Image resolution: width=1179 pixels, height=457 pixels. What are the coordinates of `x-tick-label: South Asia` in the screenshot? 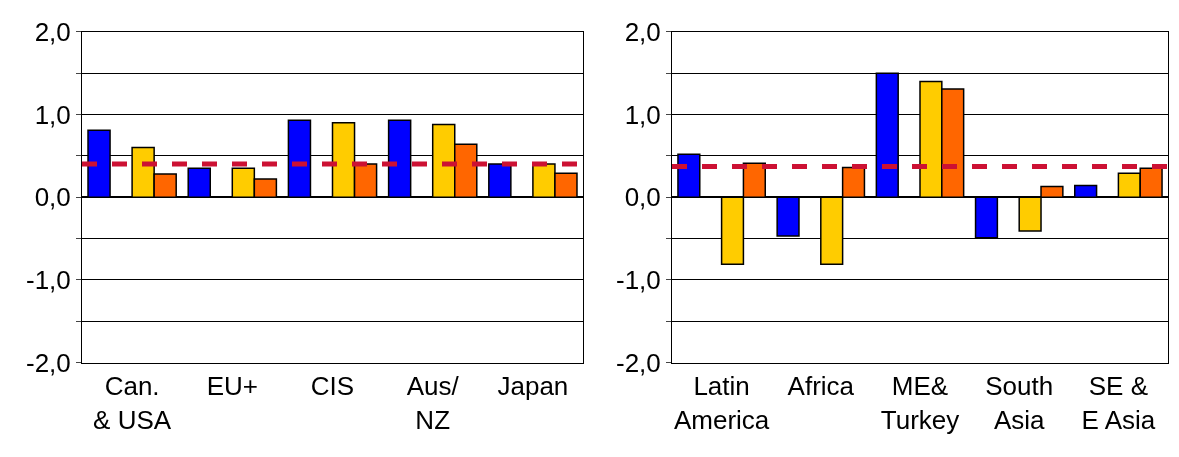 It's located at (1019, 402).